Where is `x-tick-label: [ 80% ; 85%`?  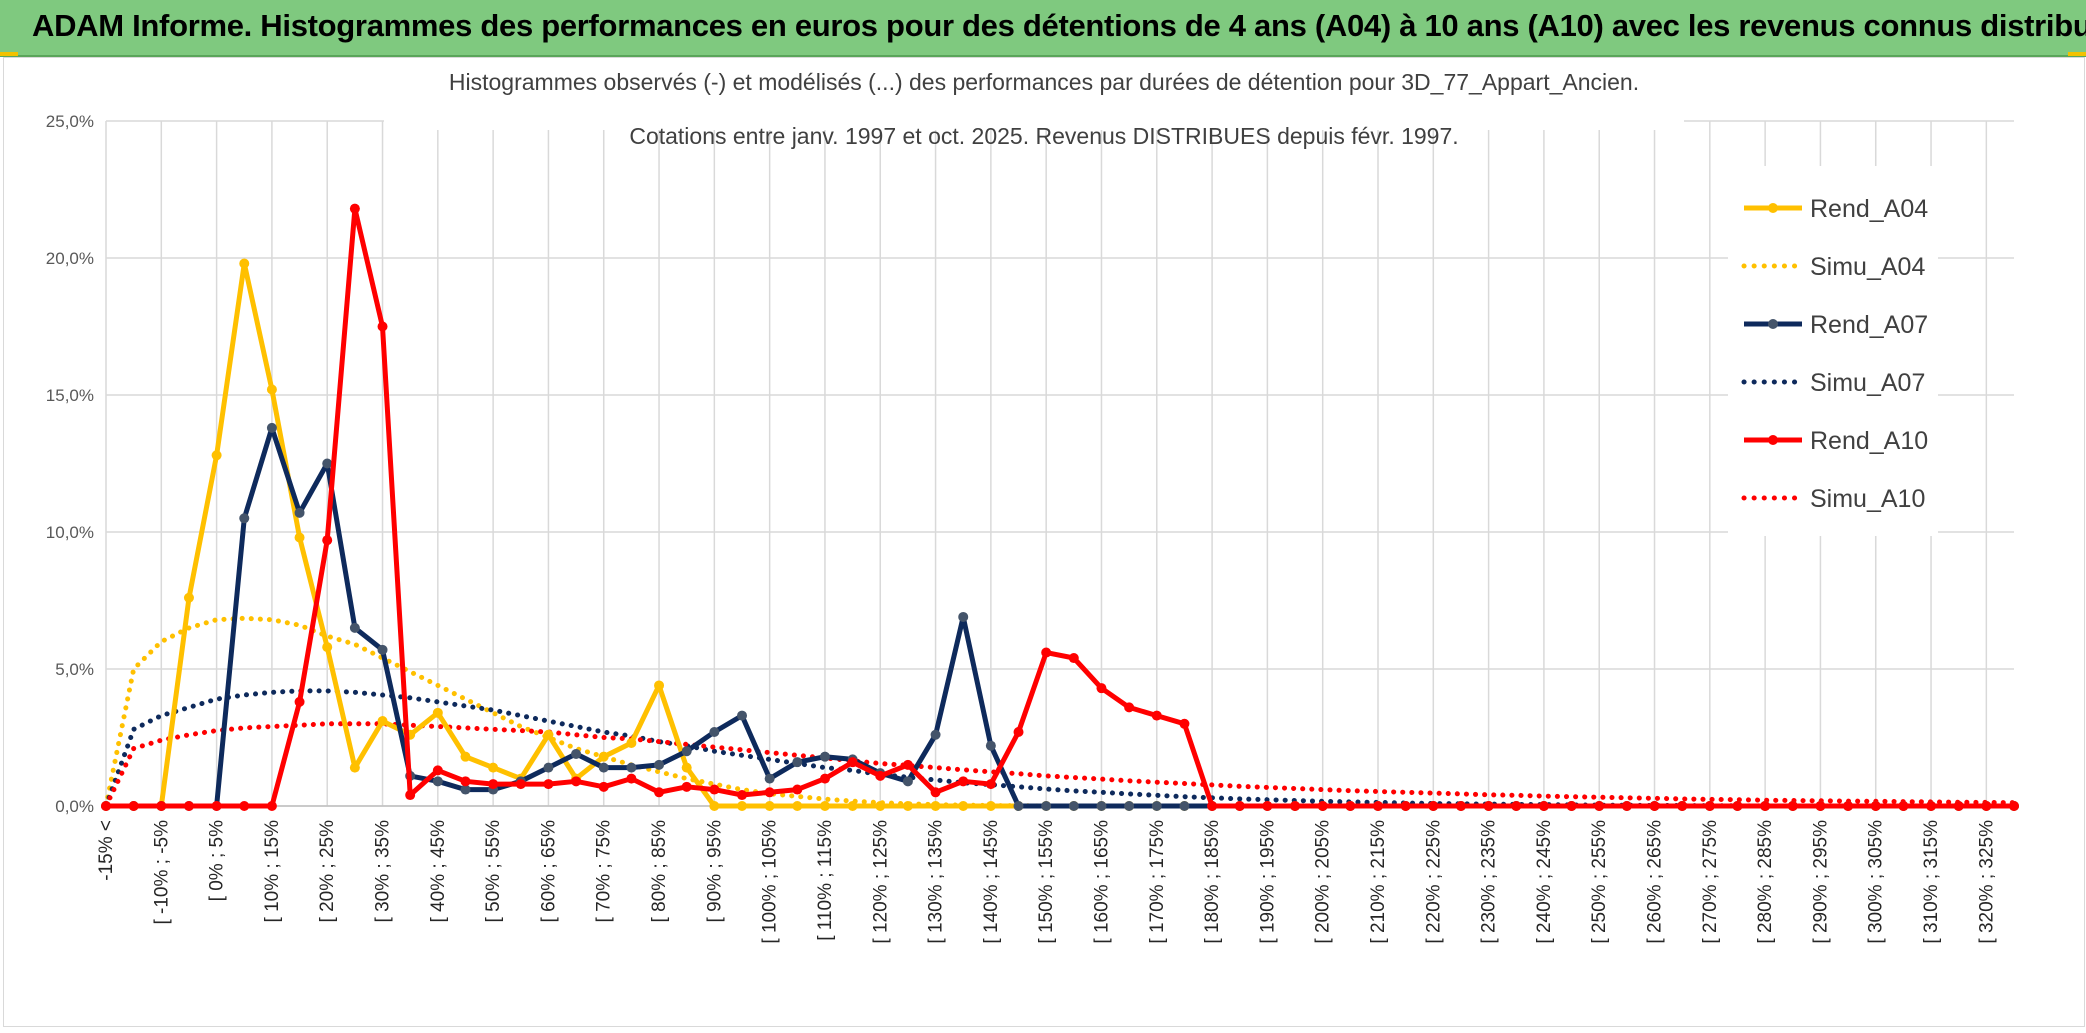
x-tick-label: [ 80% ; 85% is located at coordinates (659, 871).